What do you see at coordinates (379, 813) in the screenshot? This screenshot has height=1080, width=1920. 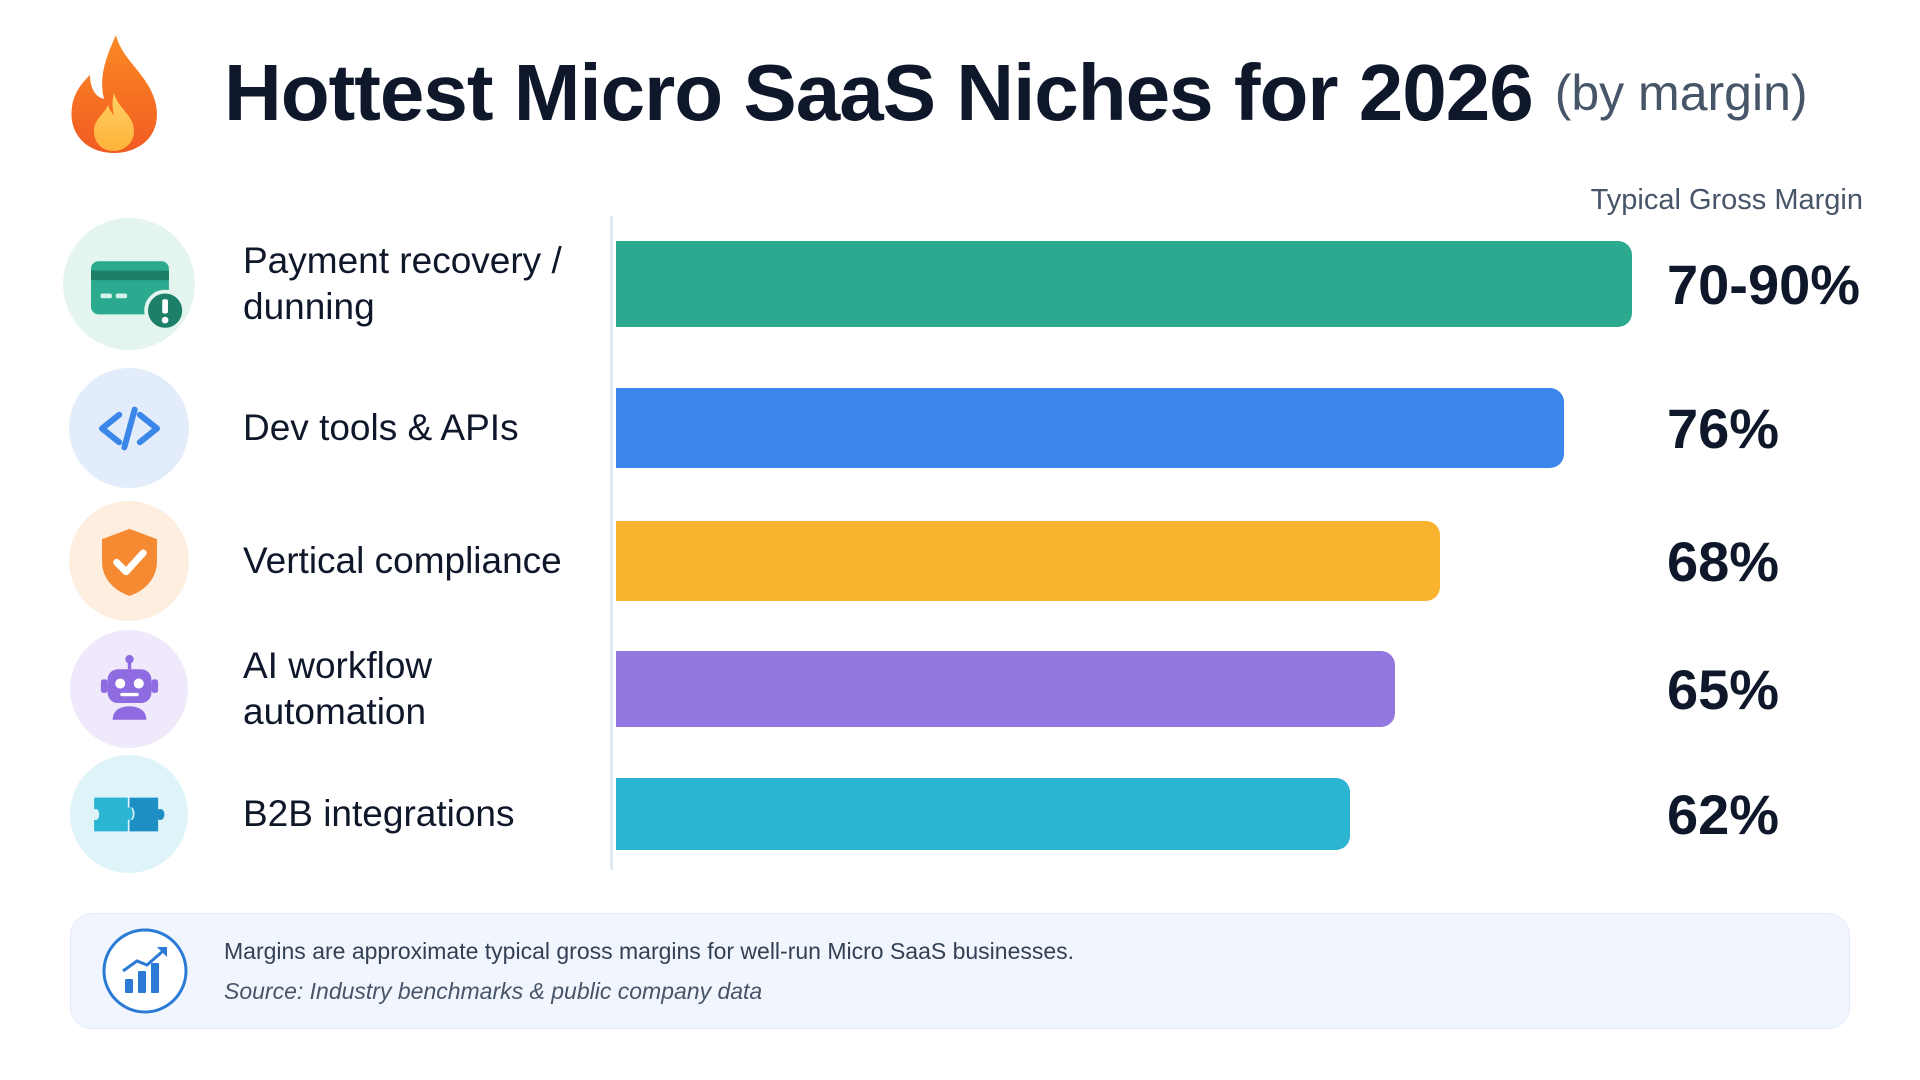 I see `category-label: B2B integrations` at bounding box center [379, 813].